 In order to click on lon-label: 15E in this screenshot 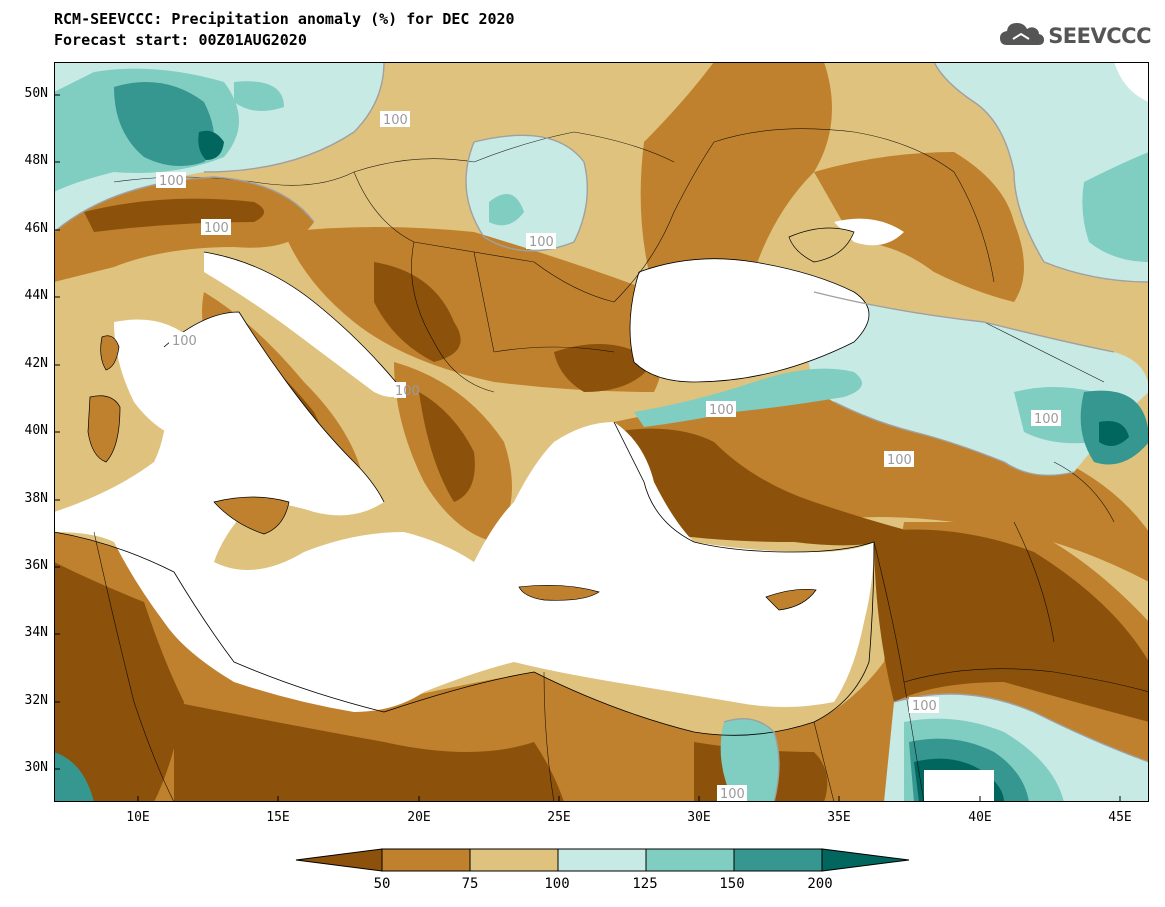, I will do `click(278, 817)`.